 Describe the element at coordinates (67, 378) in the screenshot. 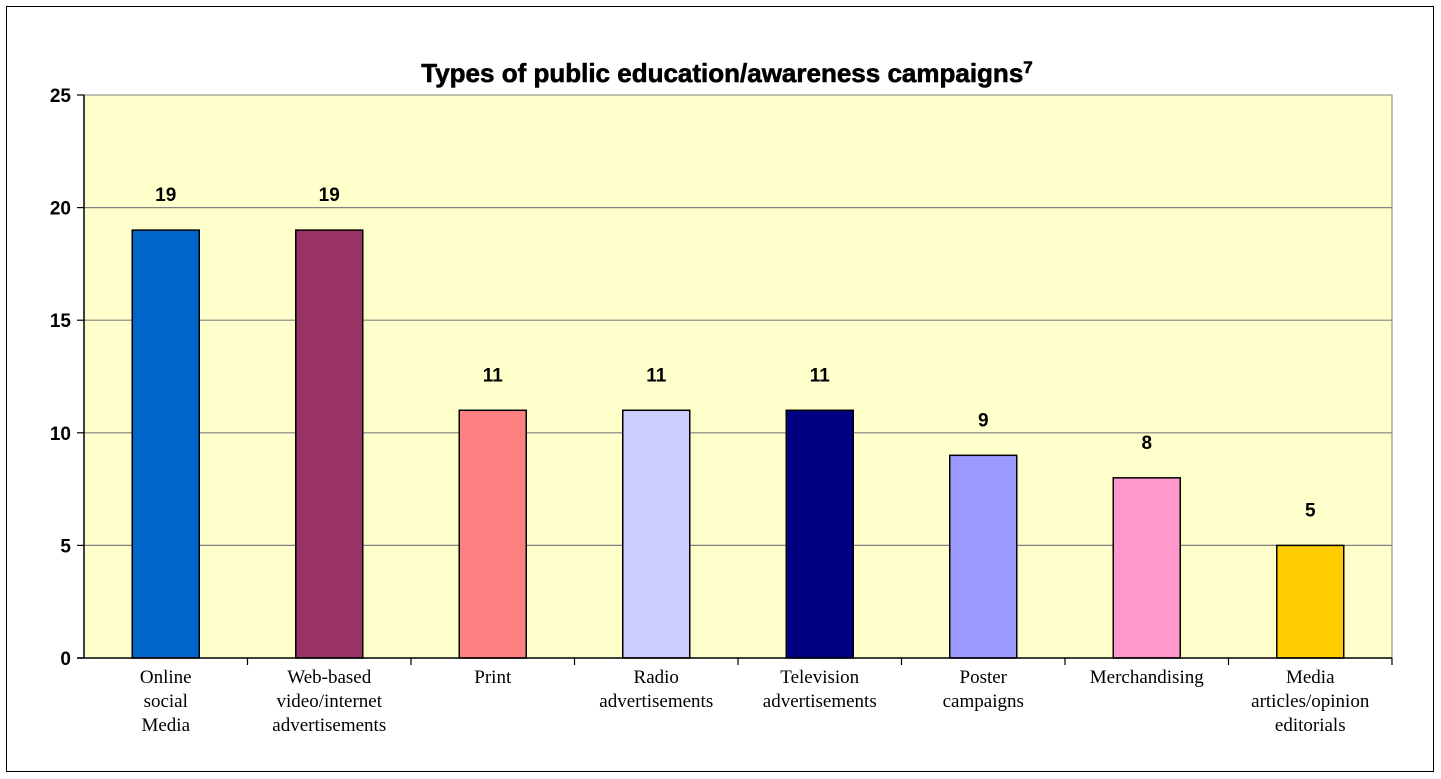

I see `y-axis: 0 5 10 15 20 25` at that location.